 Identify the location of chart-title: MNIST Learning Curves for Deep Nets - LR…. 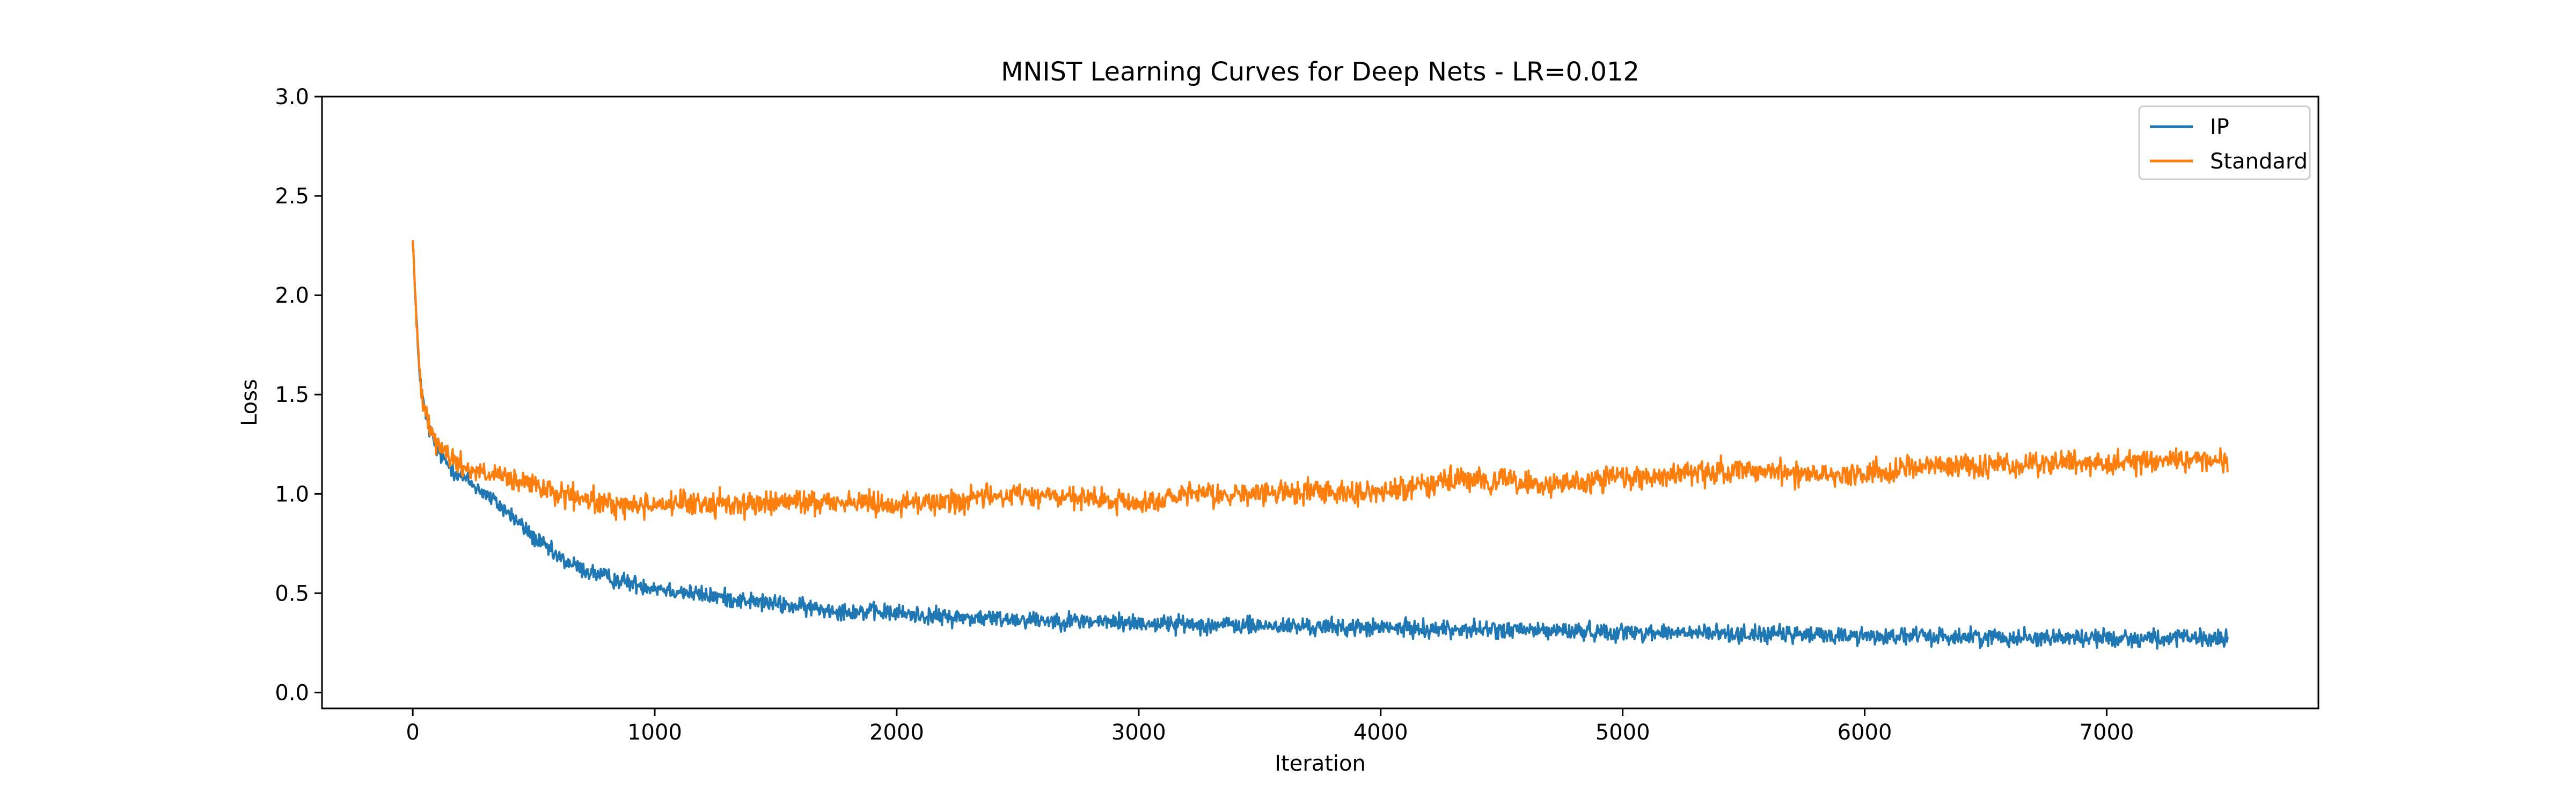
(1320, 72).